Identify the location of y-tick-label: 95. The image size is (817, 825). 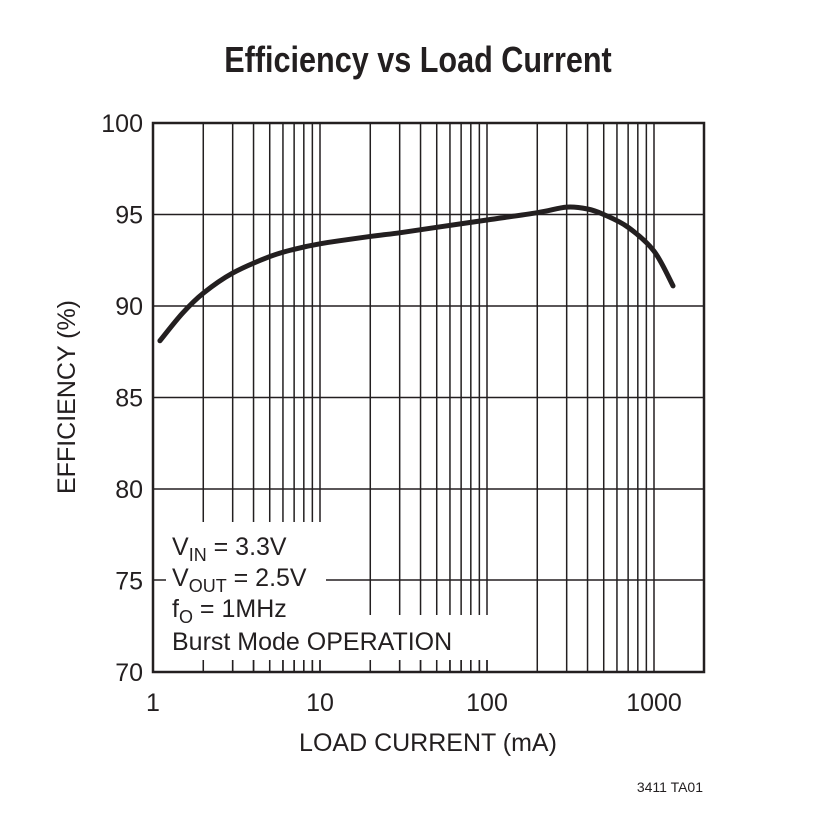
(129, 216).